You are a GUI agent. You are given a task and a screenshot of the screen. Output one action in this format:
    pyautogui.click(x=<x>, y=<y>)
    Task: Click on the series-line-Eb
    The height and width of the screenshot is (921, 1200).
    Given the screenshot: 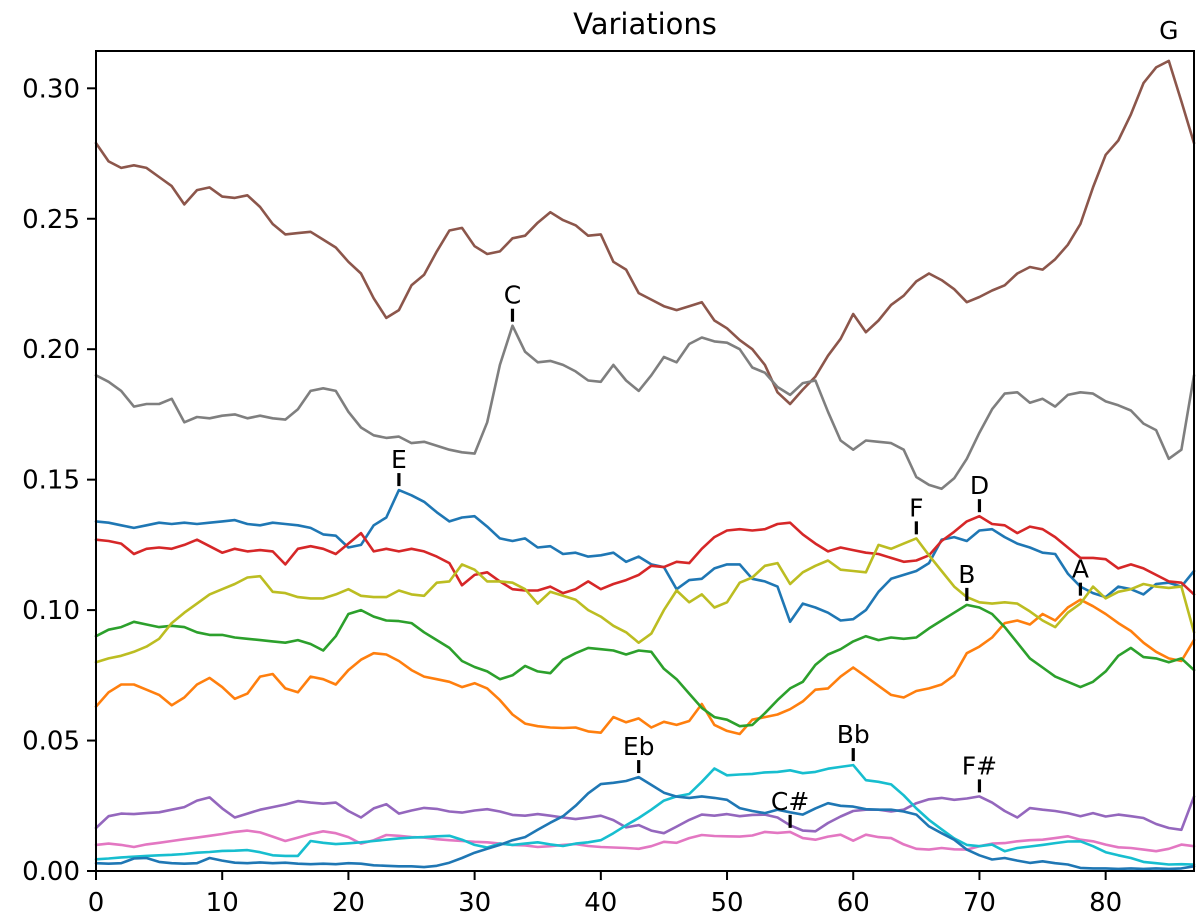 What is the action you would take?
    pyautogui.click(x=645, y=823)
    